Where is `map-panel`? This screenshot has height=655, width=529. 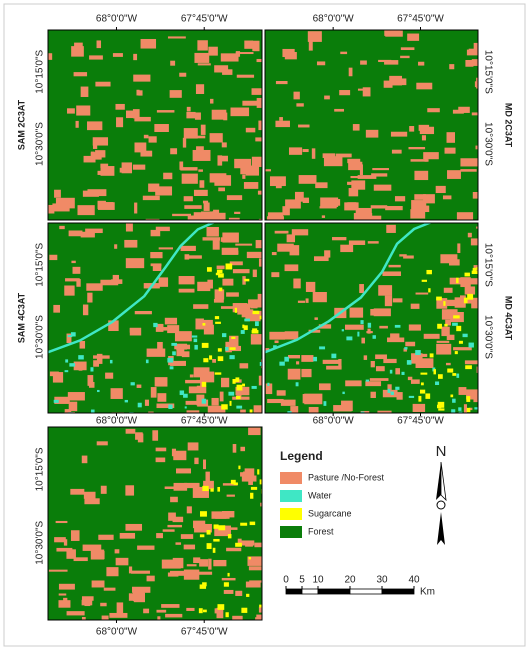 map-panel is located at coordinates (371, 125).